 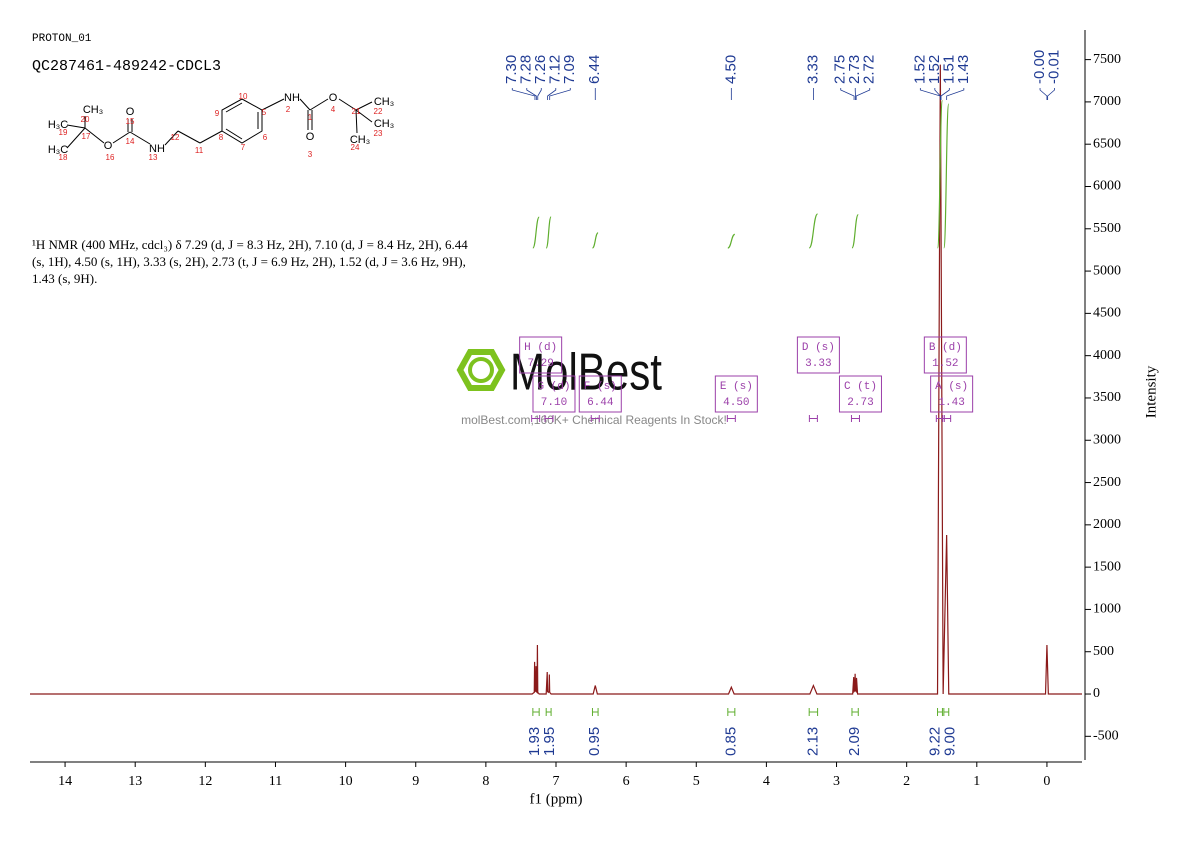 I want to click on peak-label: 1.43, so click(x=963, y=69).